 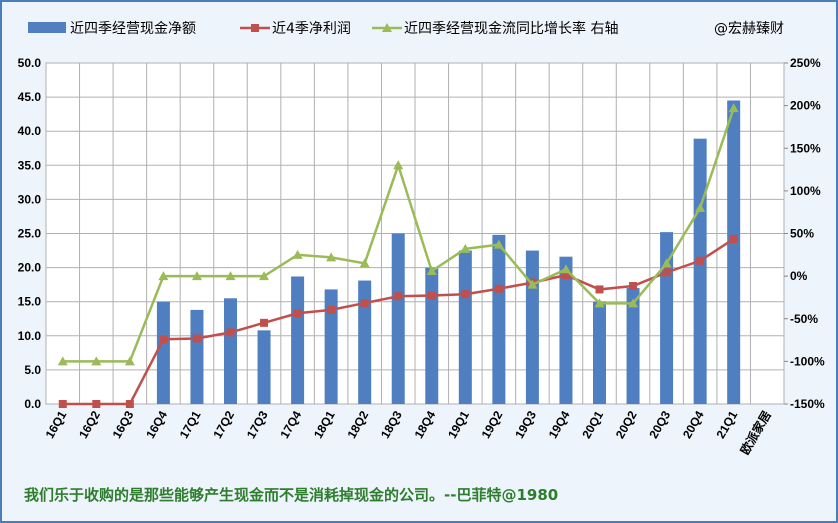 I want to click on y-tick-label: 5.0, so click(x=32, y=370).